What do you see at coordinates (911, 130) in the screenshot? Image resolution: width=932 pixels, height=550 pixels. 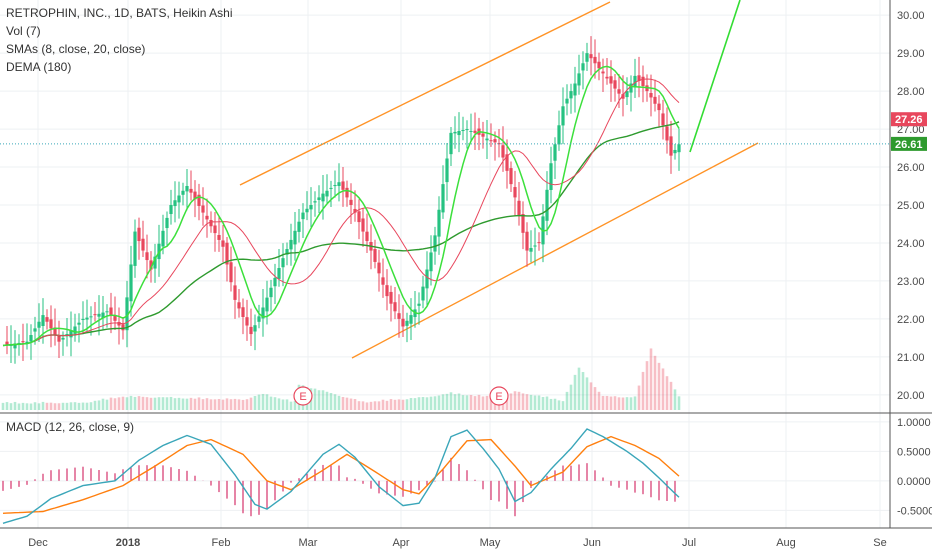 I see `price-tick-label: 27.00` at bounding box center [911, 130].